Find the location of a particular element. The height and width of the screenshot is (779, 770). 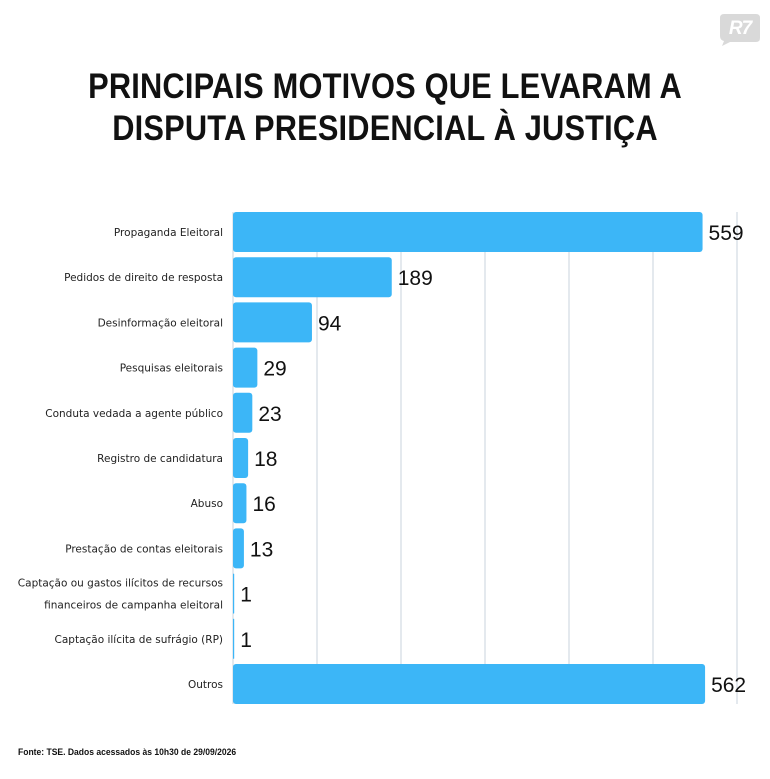

category-label: Registro de candidatura is located at coordinates (160, 459).